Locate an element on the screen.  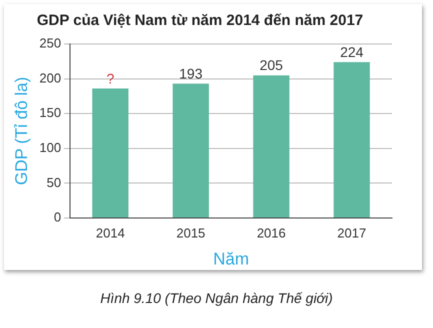
text: Hình 9.10 (Theo Ngân hàng Thế giới) is located at coordinates (216, 298).